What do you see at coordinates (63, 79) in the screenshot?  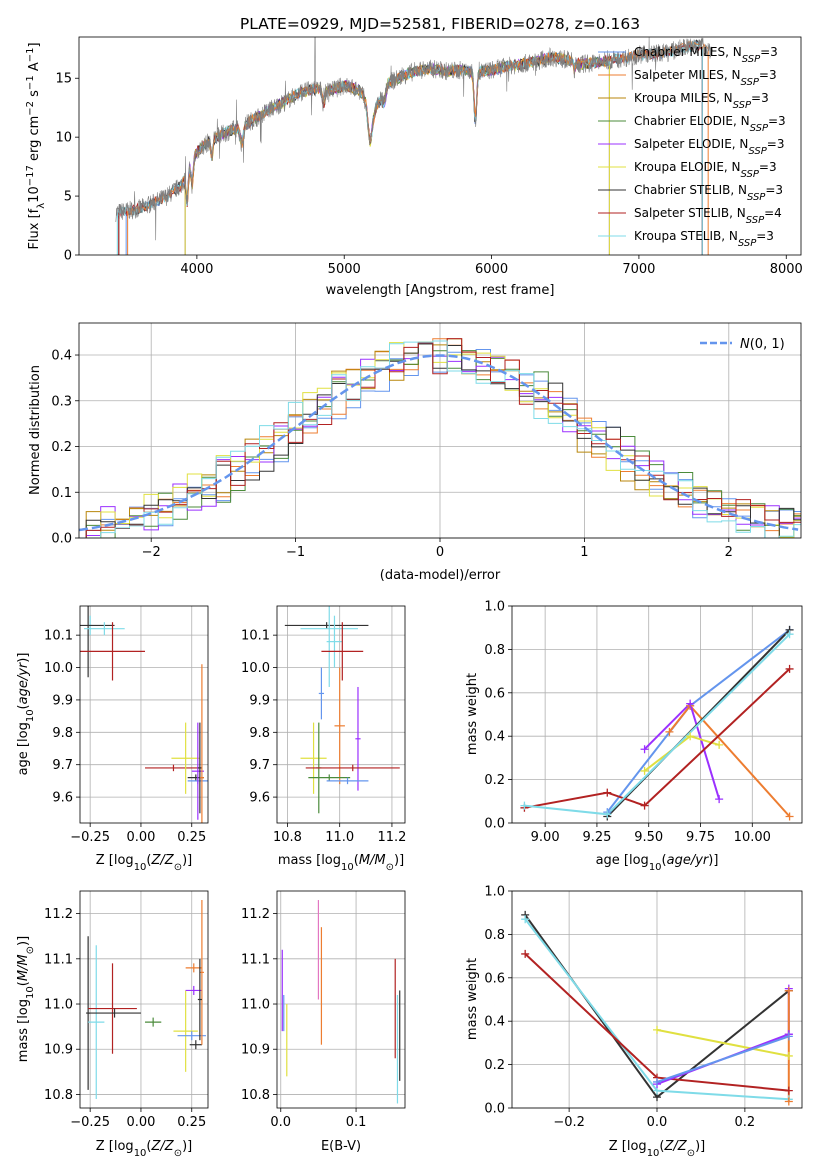 I see `tick-label-y: 15` at bounding box center [63, 79].